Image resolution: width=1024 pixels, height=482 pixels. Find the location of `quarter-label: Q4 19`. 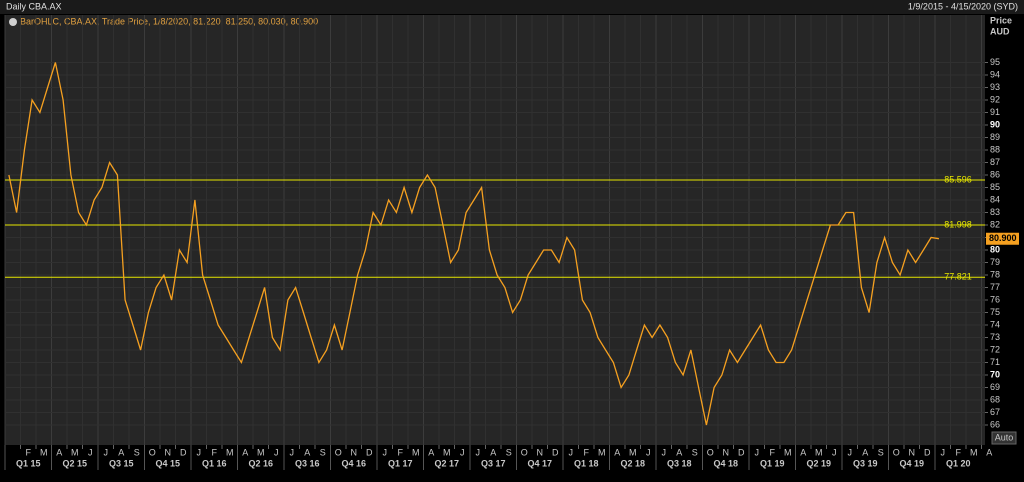

quarter-label: Q4 19 is located at coordinates (911, 463).